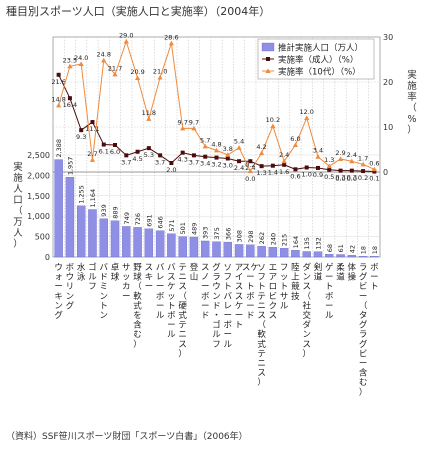  I want to click on category-label-char: ロ, so click(273, 287).